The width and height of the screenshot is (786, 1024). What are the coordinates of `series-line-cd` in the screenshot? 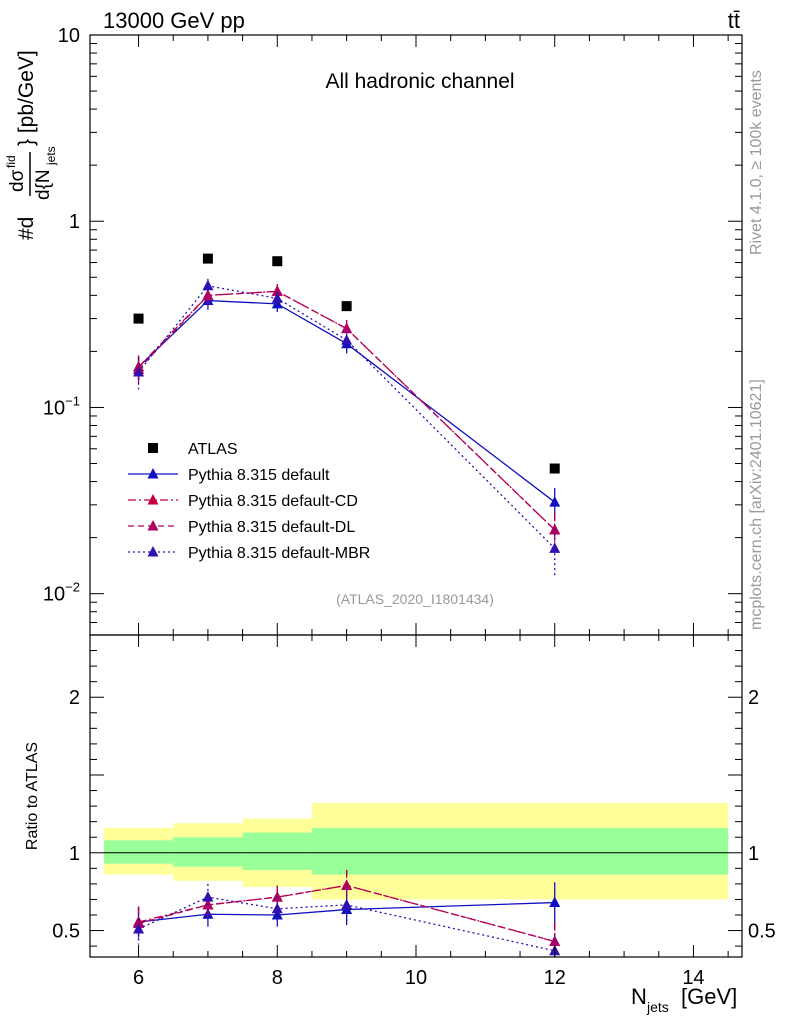 It's located at (347, 410).